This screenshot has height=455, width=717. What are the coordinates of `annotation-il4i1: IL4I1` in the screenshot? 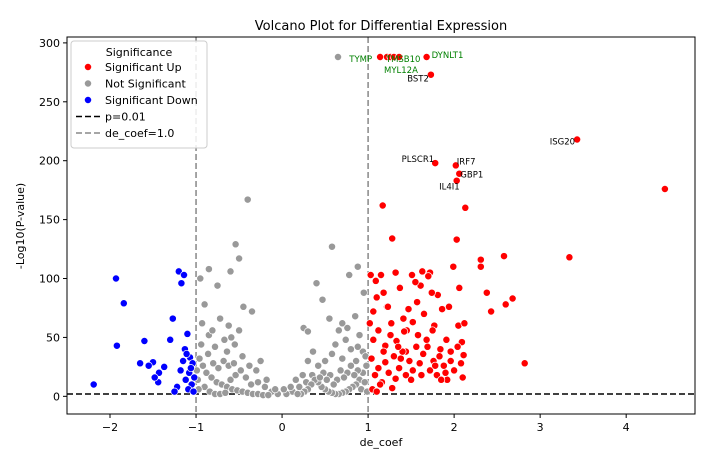 It's located at (449, 188).